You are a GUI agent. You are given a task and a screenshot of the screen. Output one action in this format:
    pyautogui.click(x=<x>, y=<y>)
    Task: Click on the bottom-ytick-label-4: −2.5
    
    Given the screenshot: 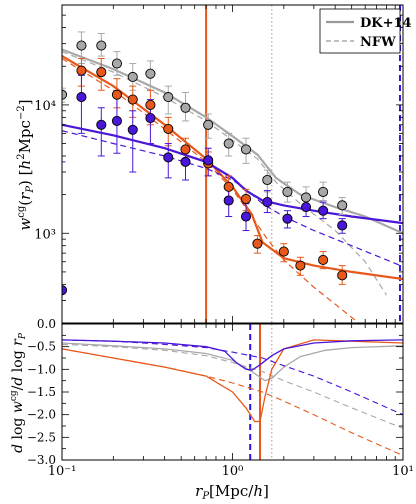 What is the action you would take?
    pyautogui.click(x=41, y=437)
    